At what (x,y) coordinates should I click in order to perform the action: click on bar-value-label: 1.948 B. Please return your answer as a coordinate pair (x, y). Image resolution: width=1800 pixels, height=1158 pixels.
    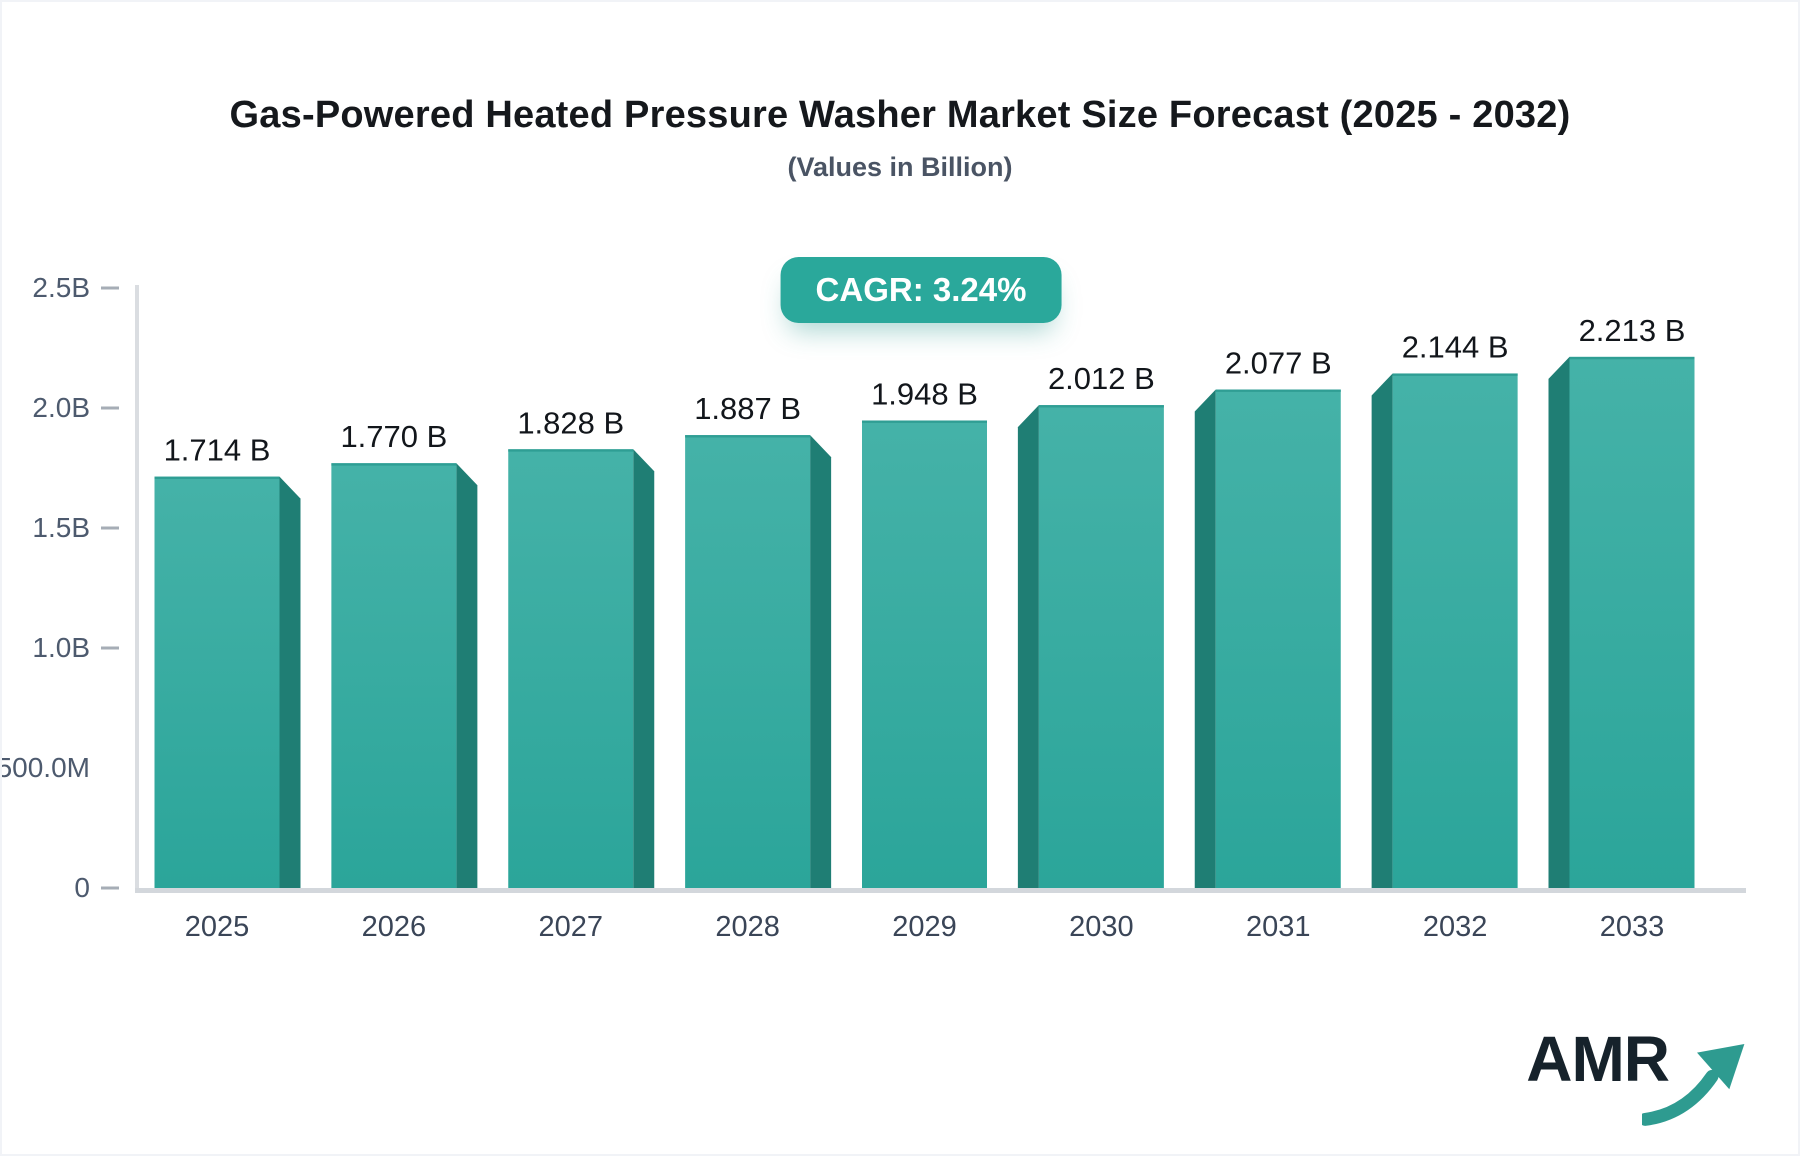
    Looking at the image, I should click on (924, 393).